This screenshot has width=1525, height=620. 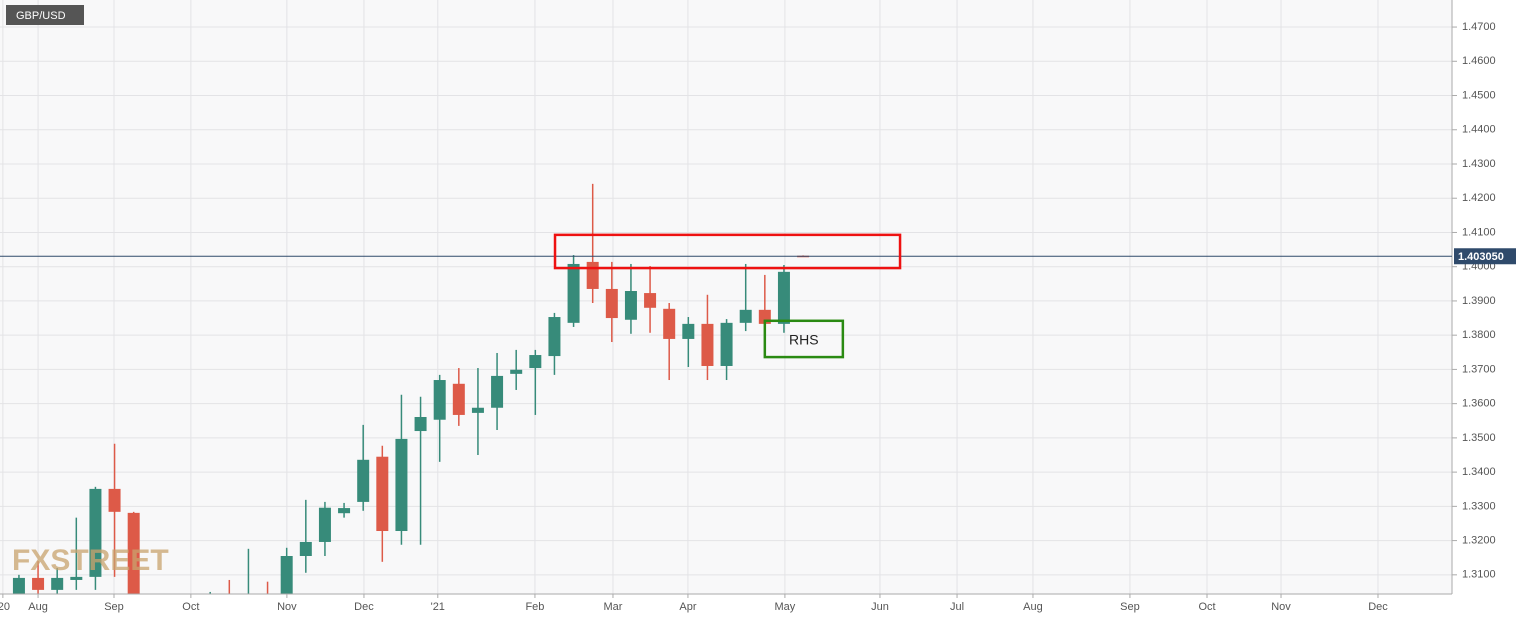 What do you see at coordinates (1481, 257) in the screenshot?
I see `last-price-label: 1.403050` at bounding box center [1481, 257].